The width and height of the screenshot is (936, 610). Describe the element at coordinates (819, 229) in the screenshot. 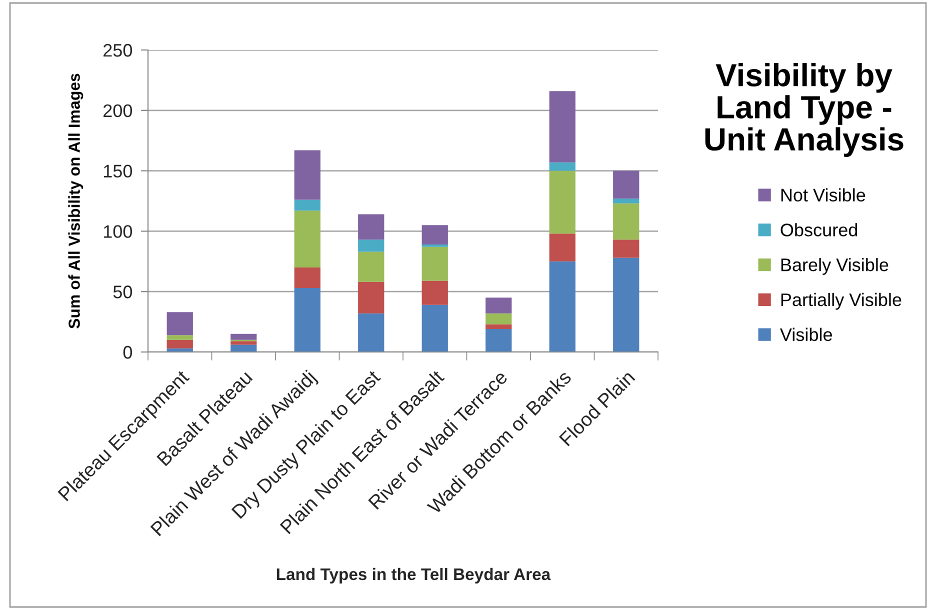

I see `legend-label: Obscured` at that location.